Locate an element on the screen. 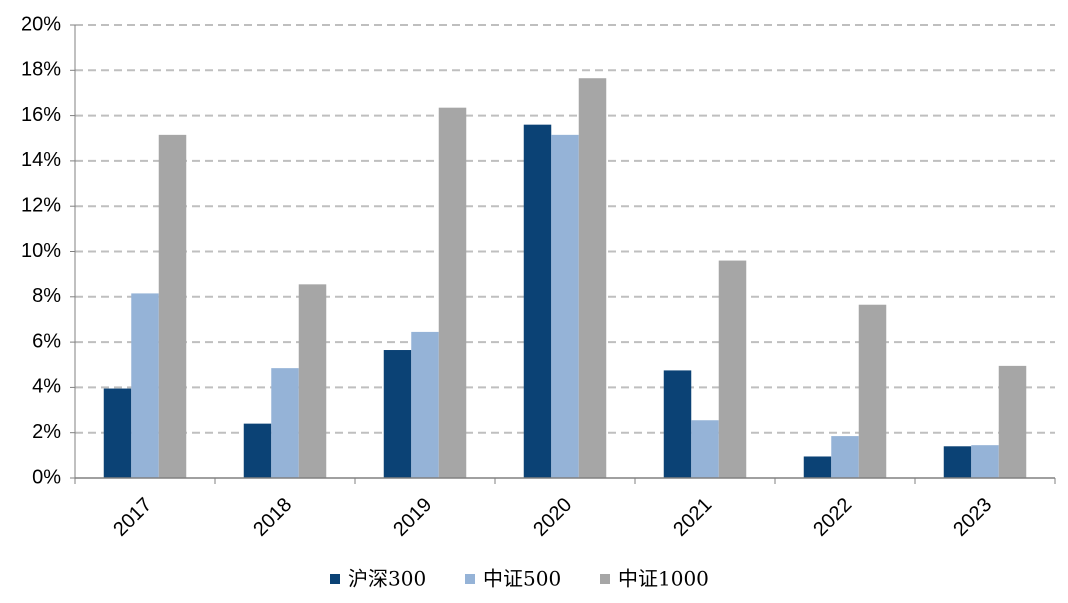  legend-label: 沪深300 is located at coordinates (387, 579).